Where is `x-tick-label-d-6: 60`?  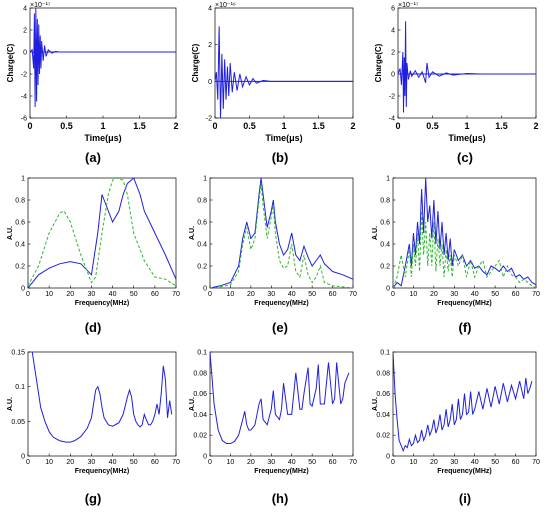
x-tick-label-d-6: 60 is located at coordinates (155, 294).